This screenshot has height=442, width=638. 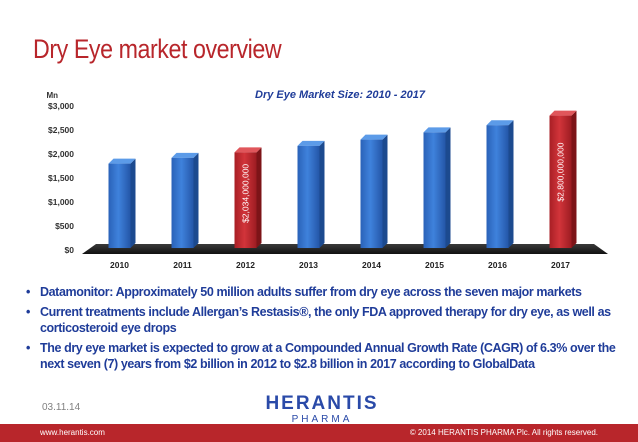 I want to click on bar-data-label: $2,800,000,000, so click(x=561, y=171).